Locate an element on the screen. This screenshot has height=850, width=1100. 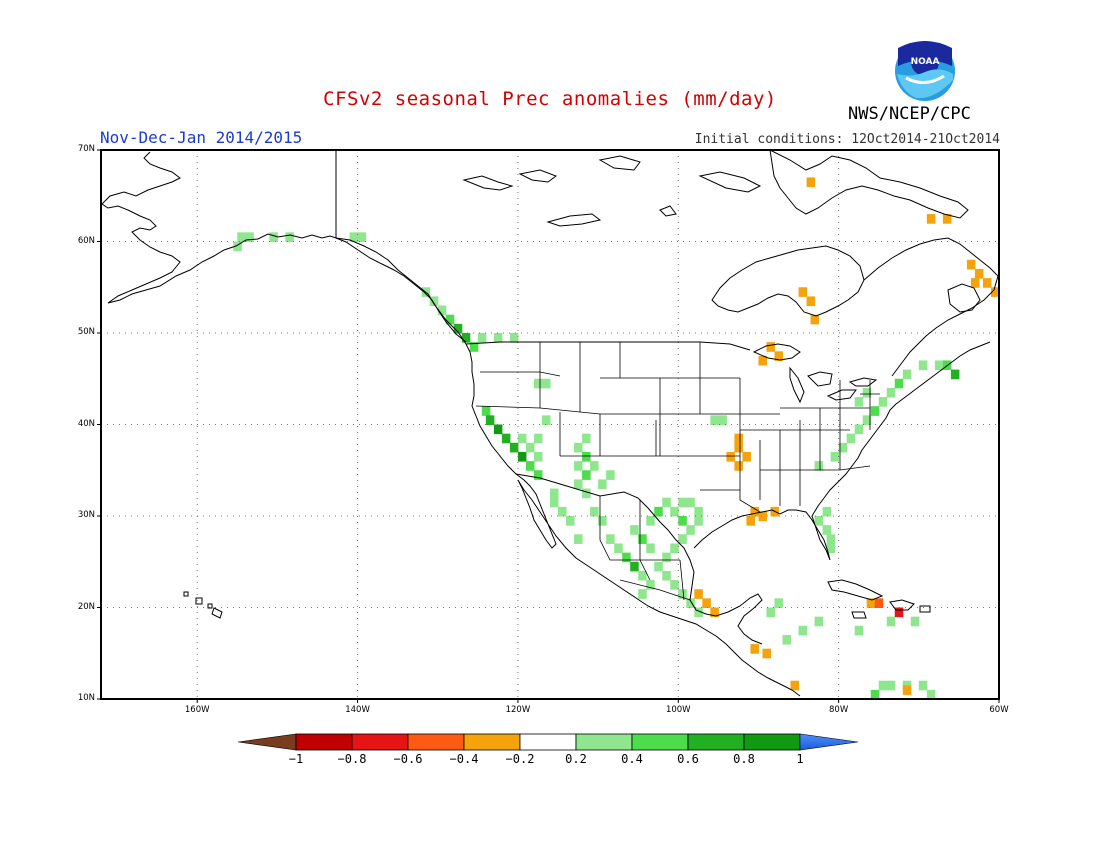
colorbar-label: −1 is located at coordinates (296, 759).